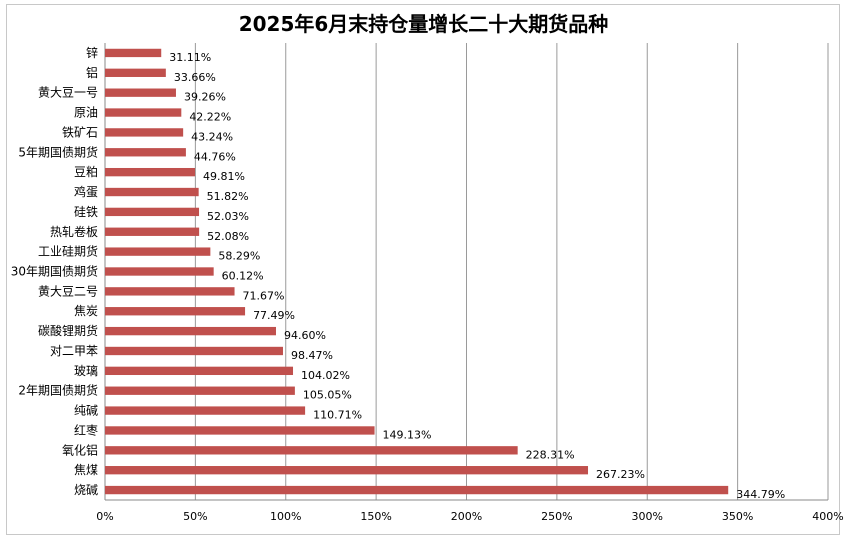 The height and width of the screenshot is (541, 847). I want to click on x-tick-label: 400%, so click(827, 516).